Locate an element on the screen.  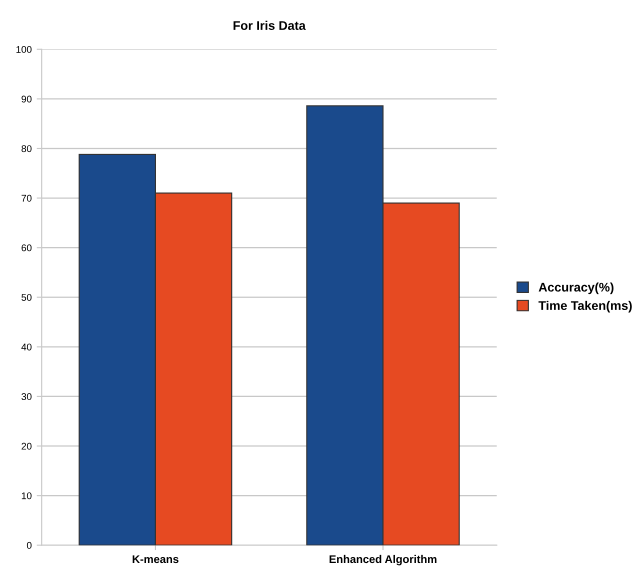
y-tick-label: 80 is located at coordinates (27, 148).